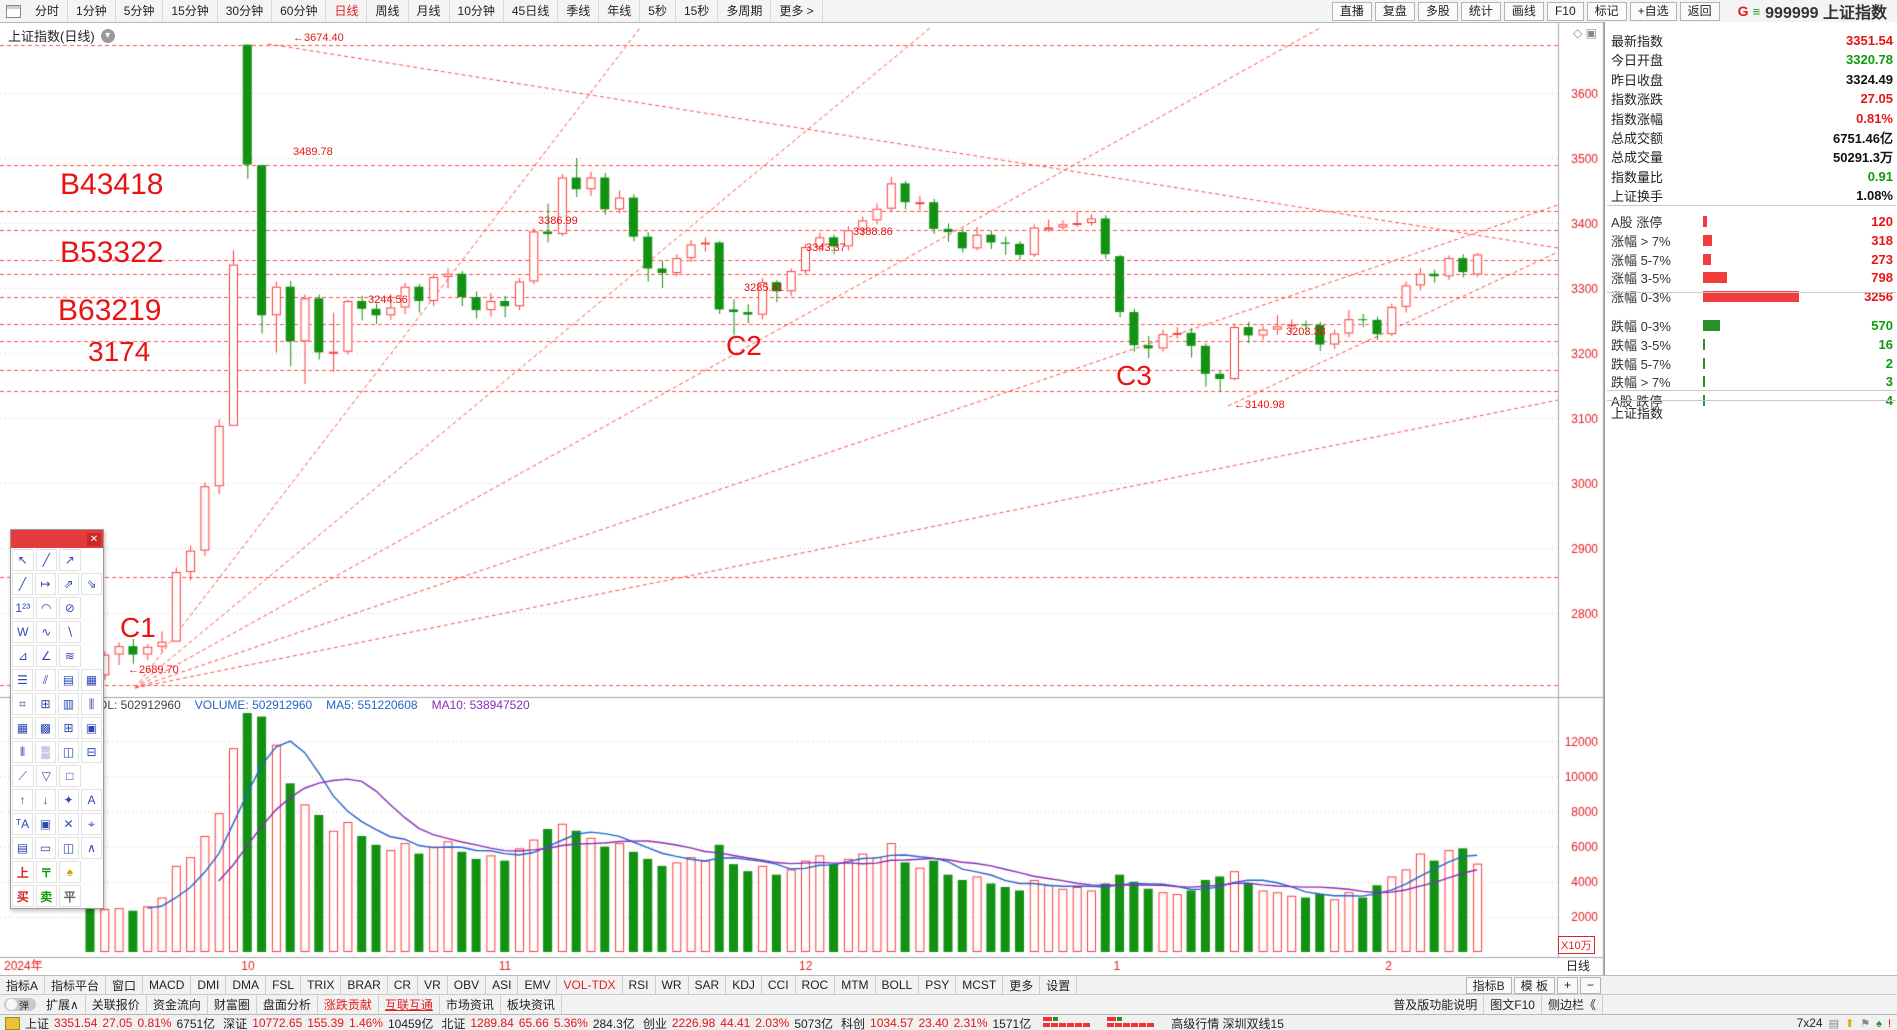 The height and width of the screenshot is (1030, 1897). Describe the element at coordinates (658, 11) in the screenshot. I see `period-tab-5秒: 5秒` at that location.